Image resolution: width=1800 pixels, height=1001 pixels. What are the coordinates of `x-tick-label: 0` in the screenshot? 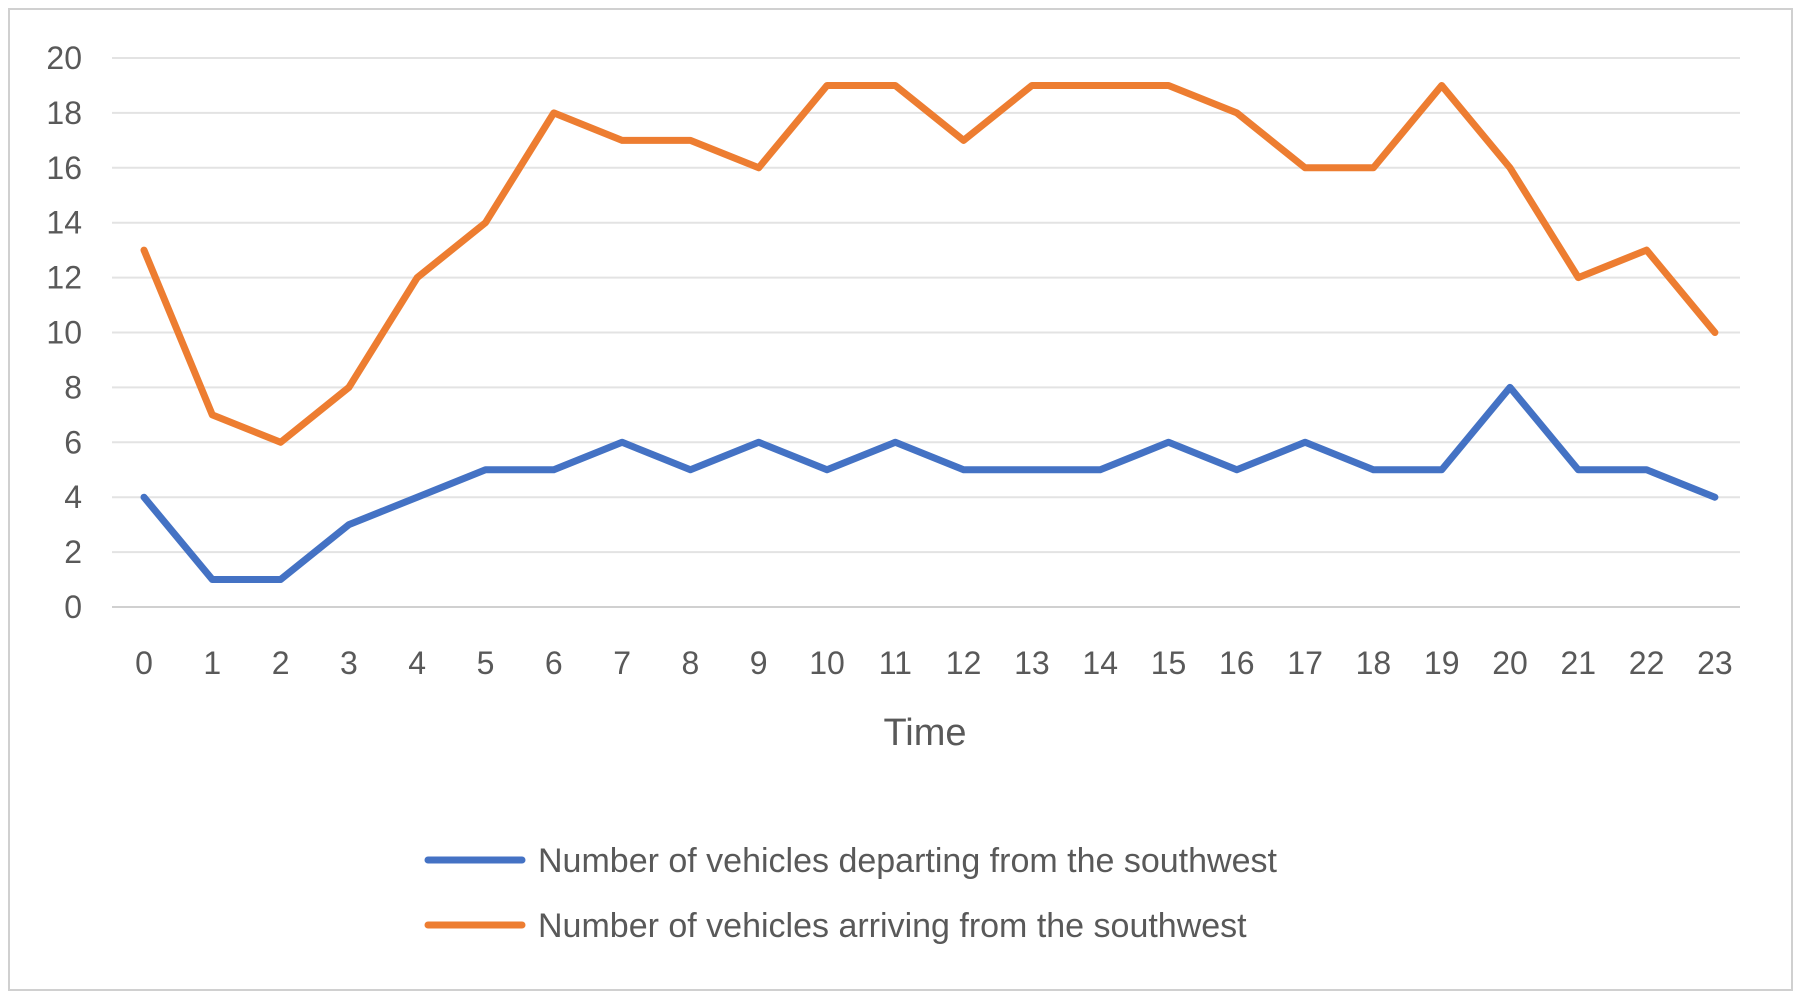 It's located at (144, 663).